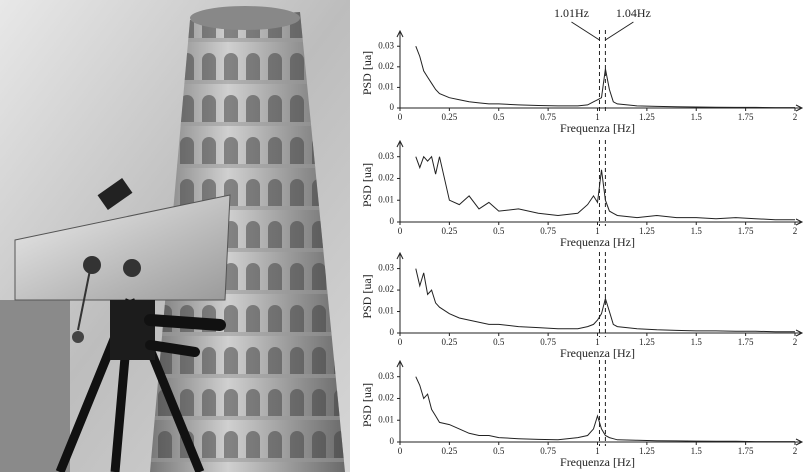 This screenshot has height=472, width=810. What do you see at coordinates (571, 13) in the screenshot?
I see `annotation: 1.01Hz` at bounding box center [571, 13].